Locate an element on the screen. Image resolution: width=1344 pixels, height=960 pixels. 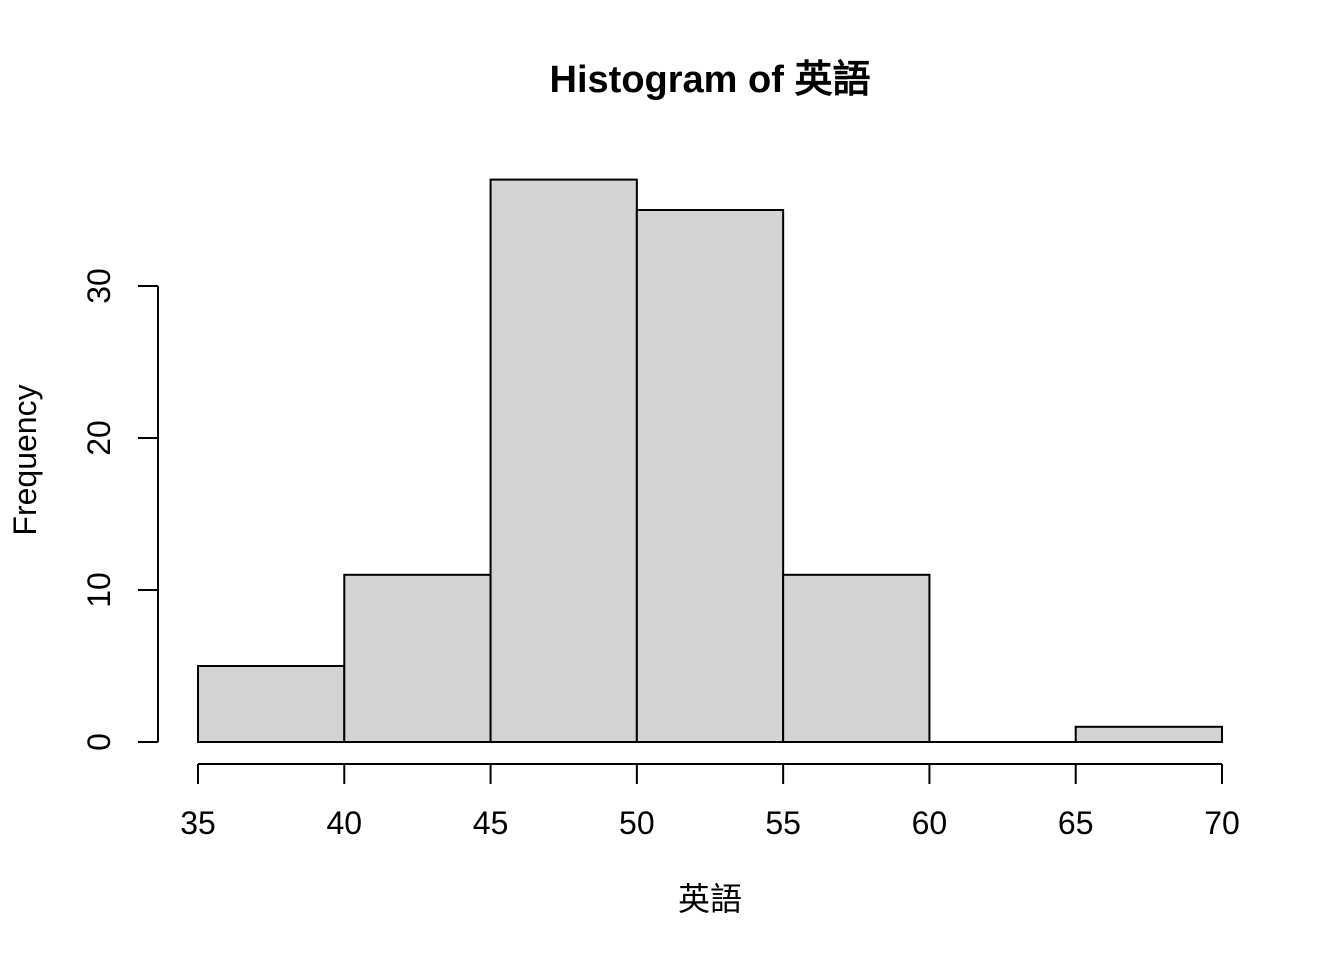
x-tick-label: 40 is located at coordinates (344, 823).